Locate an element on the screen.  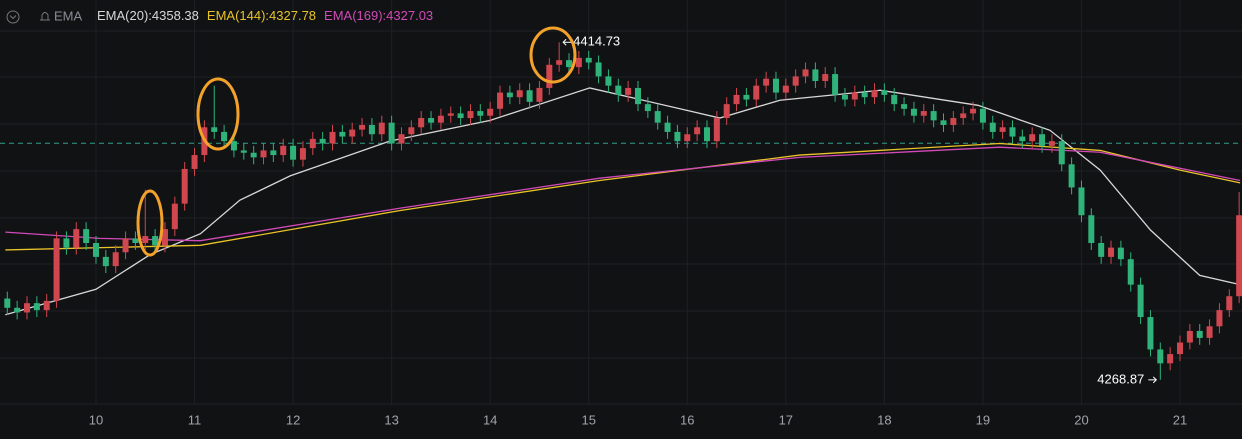
high-label: 4414.73 is located at coordinates (596, 41).